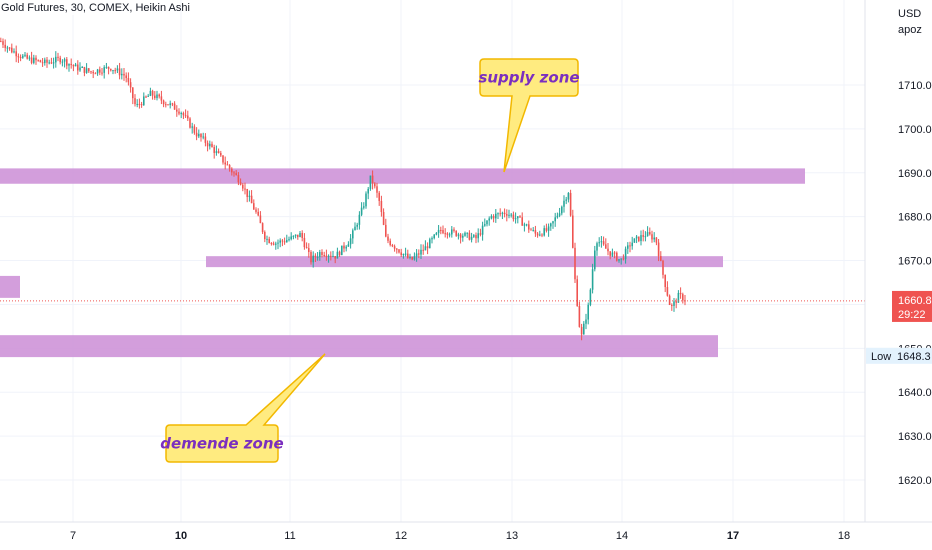  Describe the element at coordinates (622, 536) in the screenshot. I see `x-tick-label: 14` at that location.